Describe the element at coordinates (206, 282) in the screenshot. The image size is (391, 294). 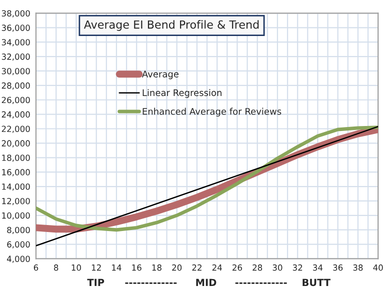
I see `text: MID` at that location.